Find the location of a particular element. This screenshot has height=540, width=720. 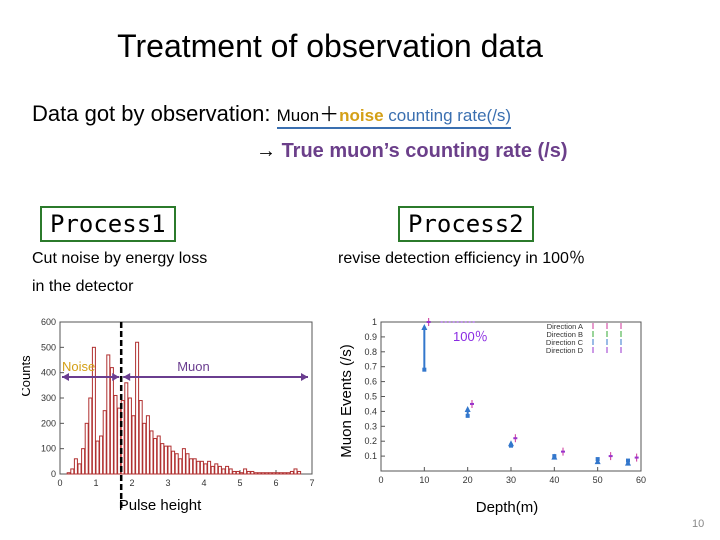

process2-box: Process2 is located at coordinates (466, 224).